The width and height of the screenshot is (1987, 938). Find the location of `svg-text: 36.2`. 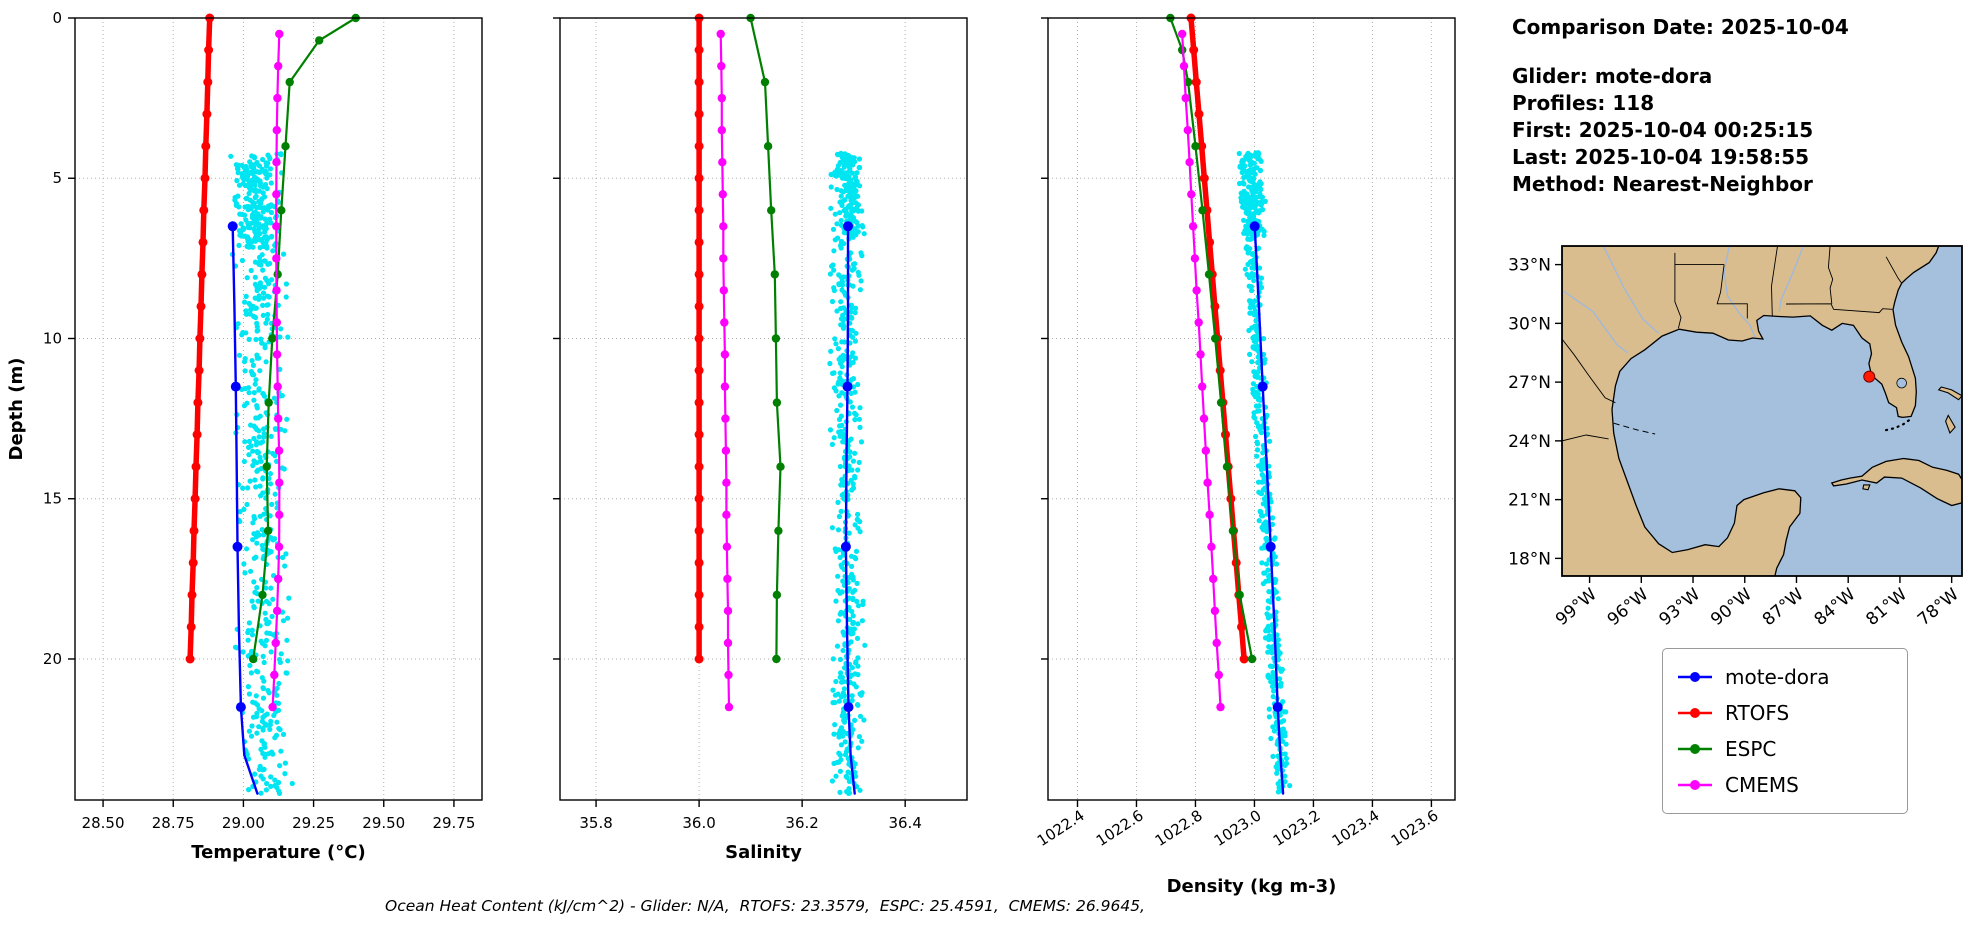

svg-text: 36.2 is located at coordinates (801, 823).